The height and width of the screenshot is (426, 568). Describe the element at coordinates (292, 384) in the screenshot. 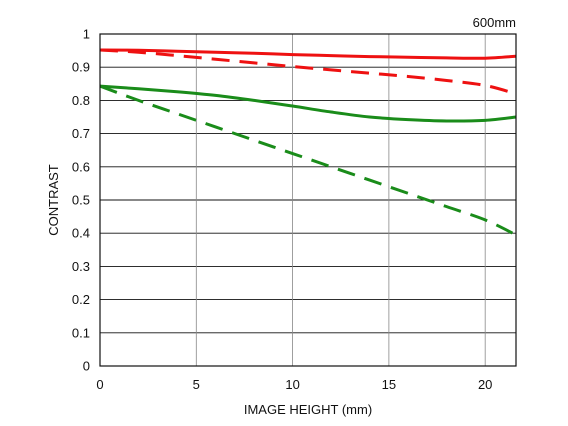

I see `x-tick-label: 10` at that location.